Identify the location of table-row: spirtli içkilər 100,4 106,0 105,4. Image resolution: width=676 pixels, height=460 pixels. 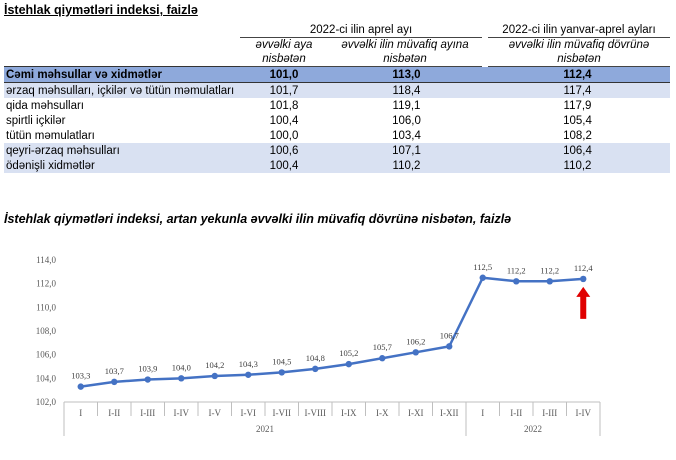
(337, 120).